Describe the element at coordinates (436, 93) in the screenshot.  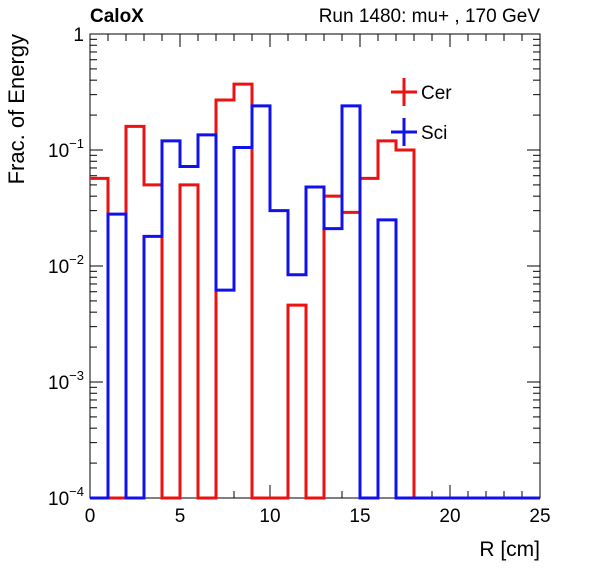
I see `legend-label-cer: Cer` at that location.